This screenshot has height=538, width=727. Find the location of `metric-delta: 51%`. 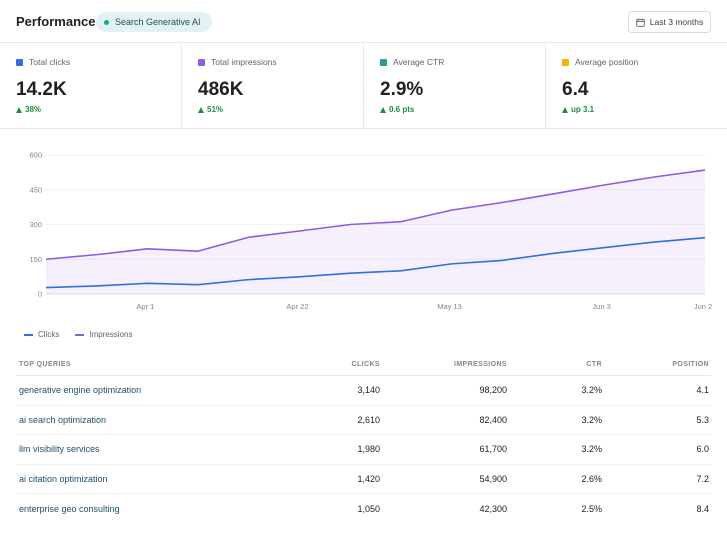

metric-delta: 51% is located at coordinates (210, 109).